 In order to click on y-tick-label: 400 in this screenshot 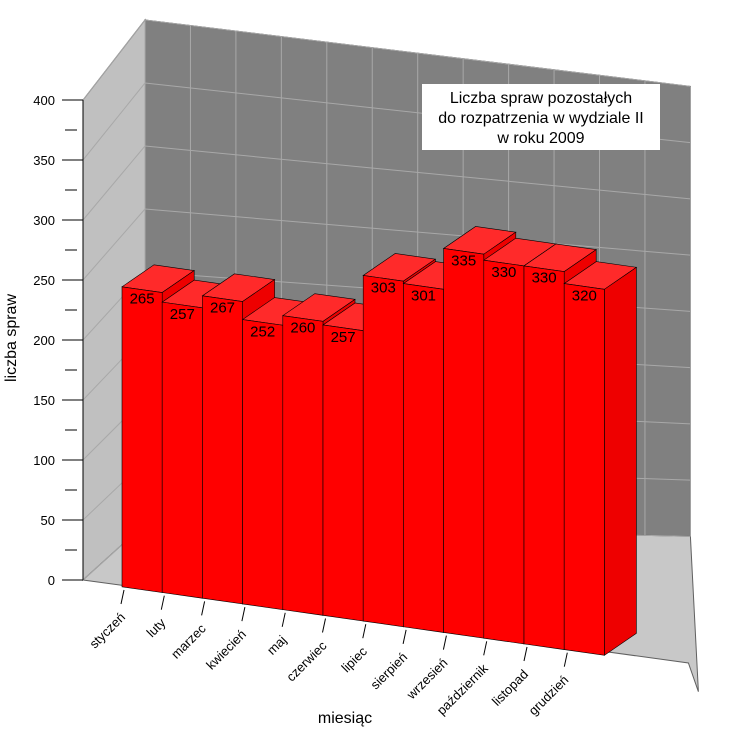, I will do `click(44, 100)`.